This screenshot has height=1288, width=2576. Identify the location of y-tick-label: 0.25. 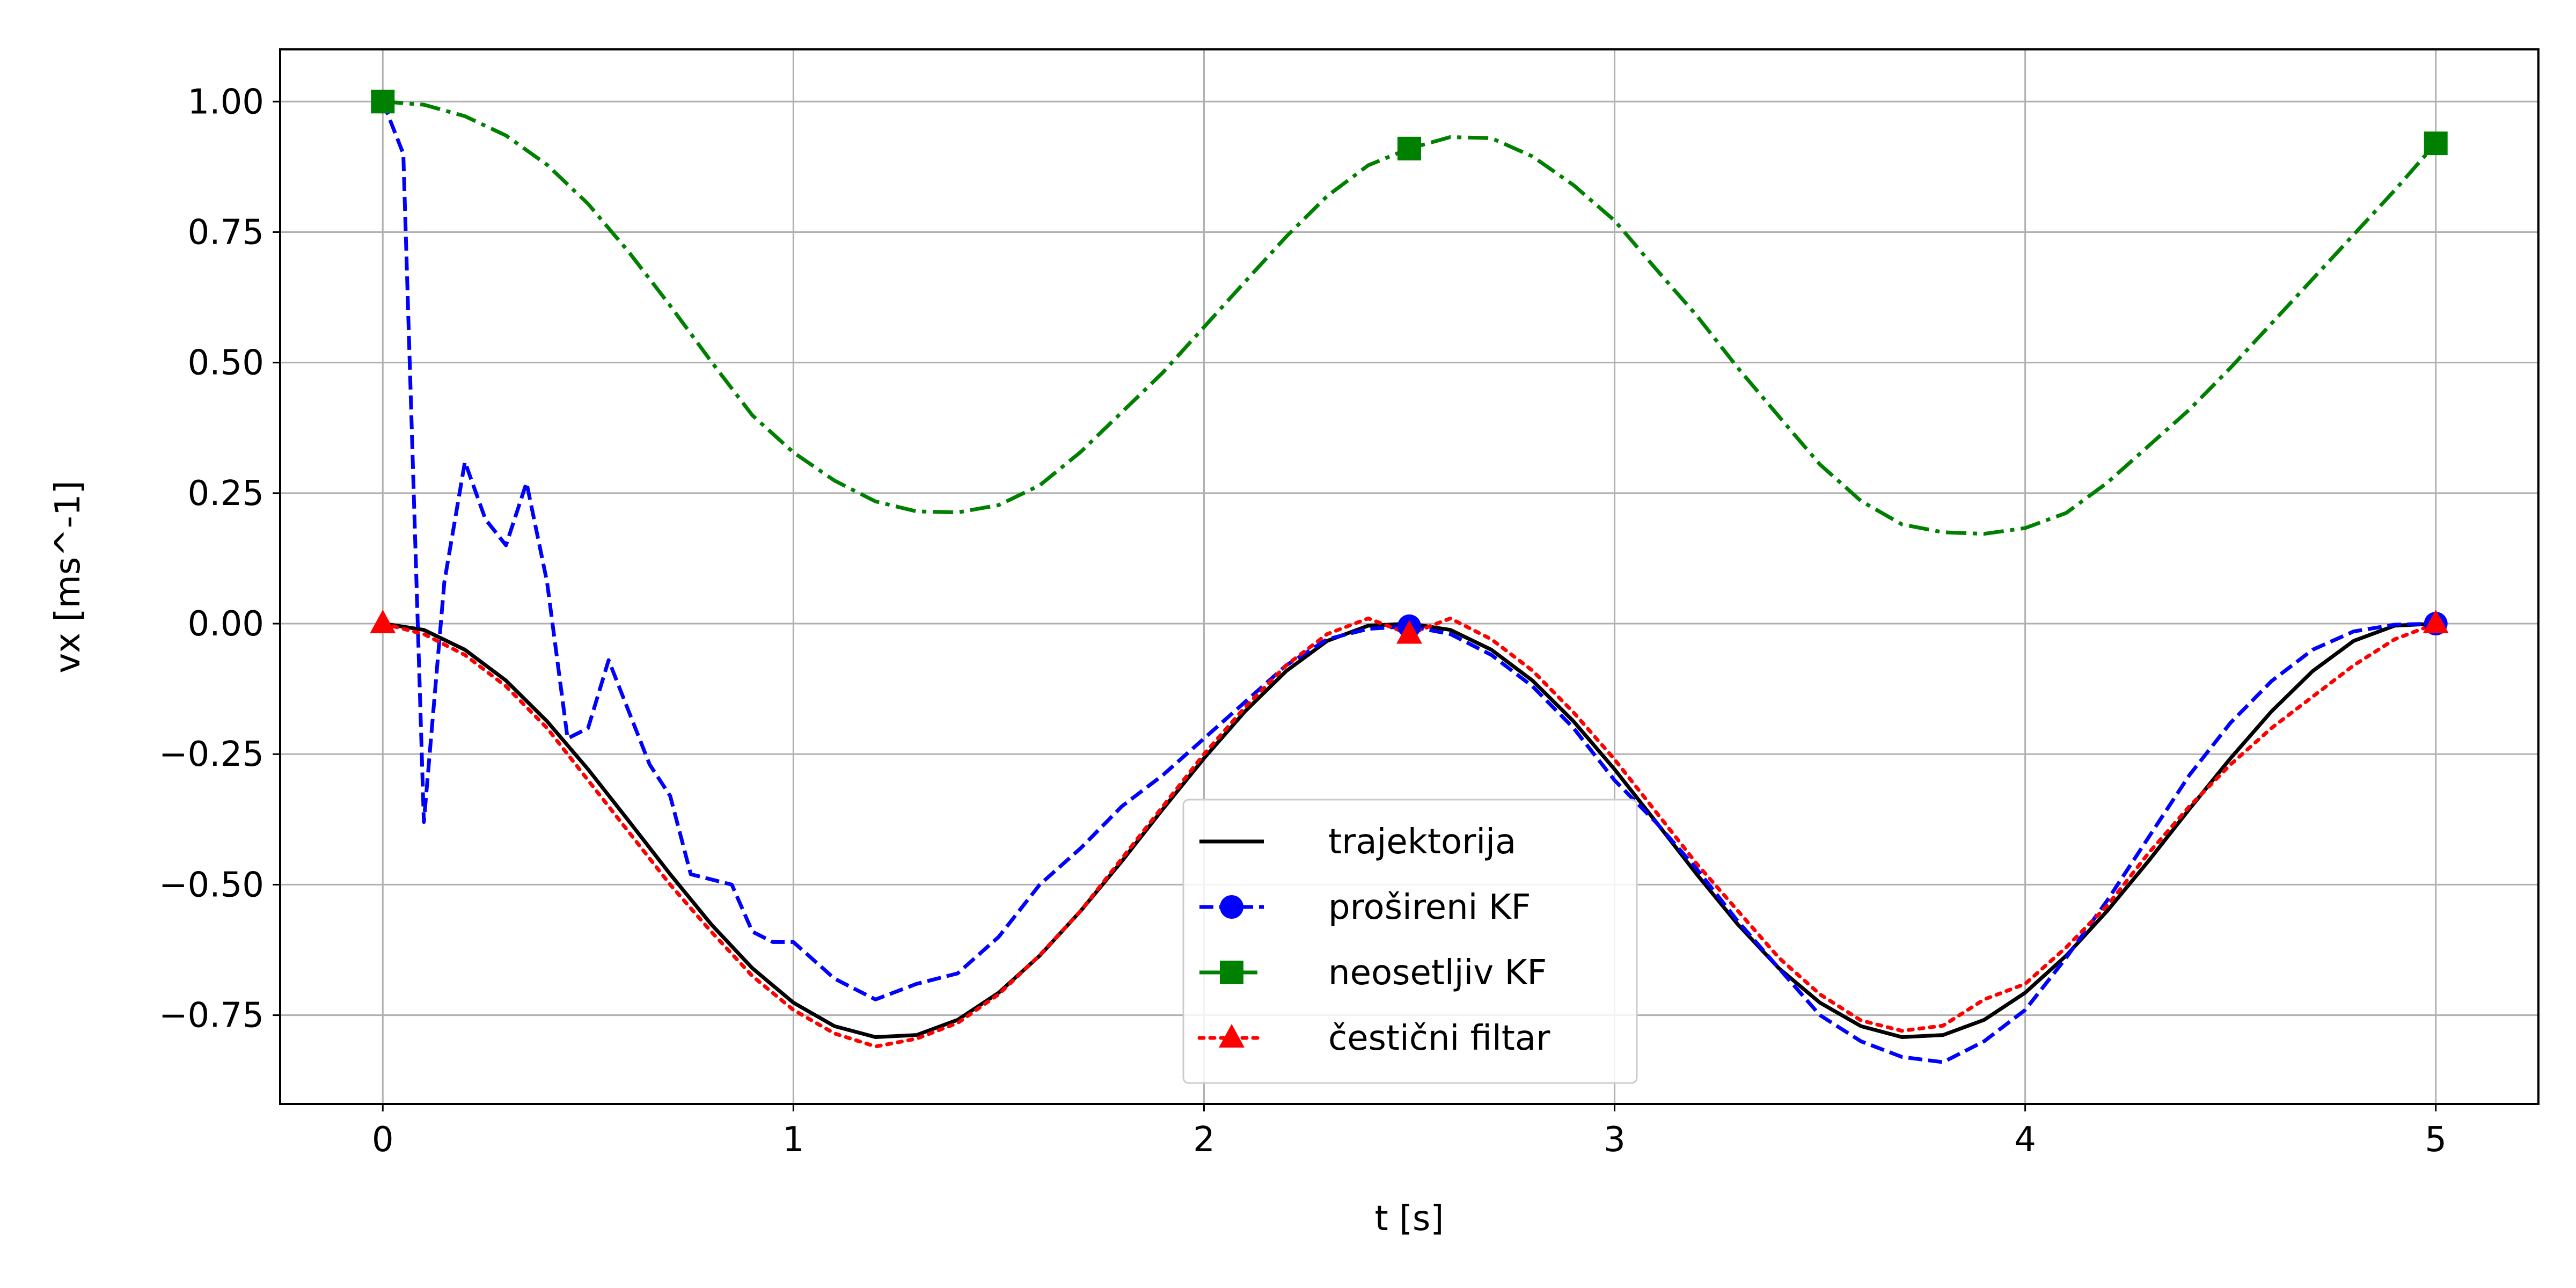
(226, 494).